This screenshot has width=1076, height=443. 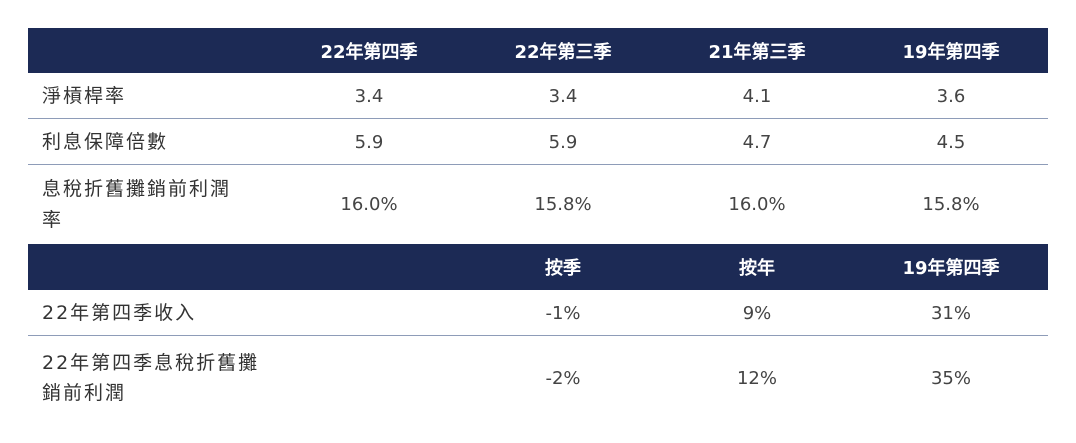 What do you see at coordinates (151, 377) in the screenshot?
I see `row-label: 22年第四季息稅折舊攤銷前利潤` at bounding box center [151, 377].